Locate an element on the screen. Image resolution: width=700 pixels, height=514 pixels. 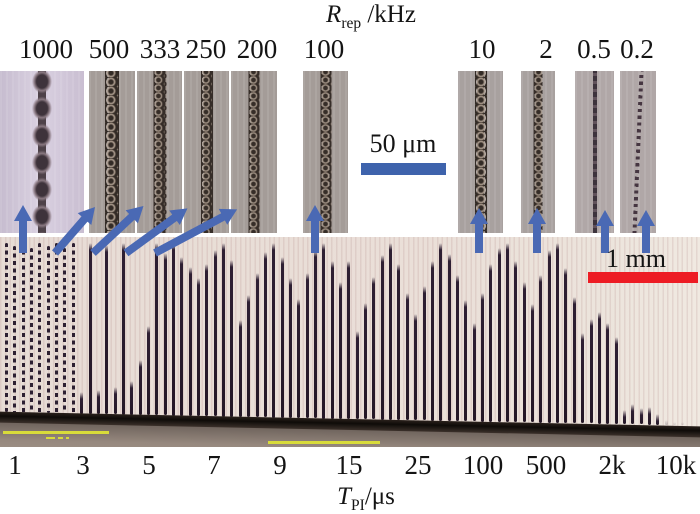
pulse-interval-value: 100 is located at coordinates (483, 465).